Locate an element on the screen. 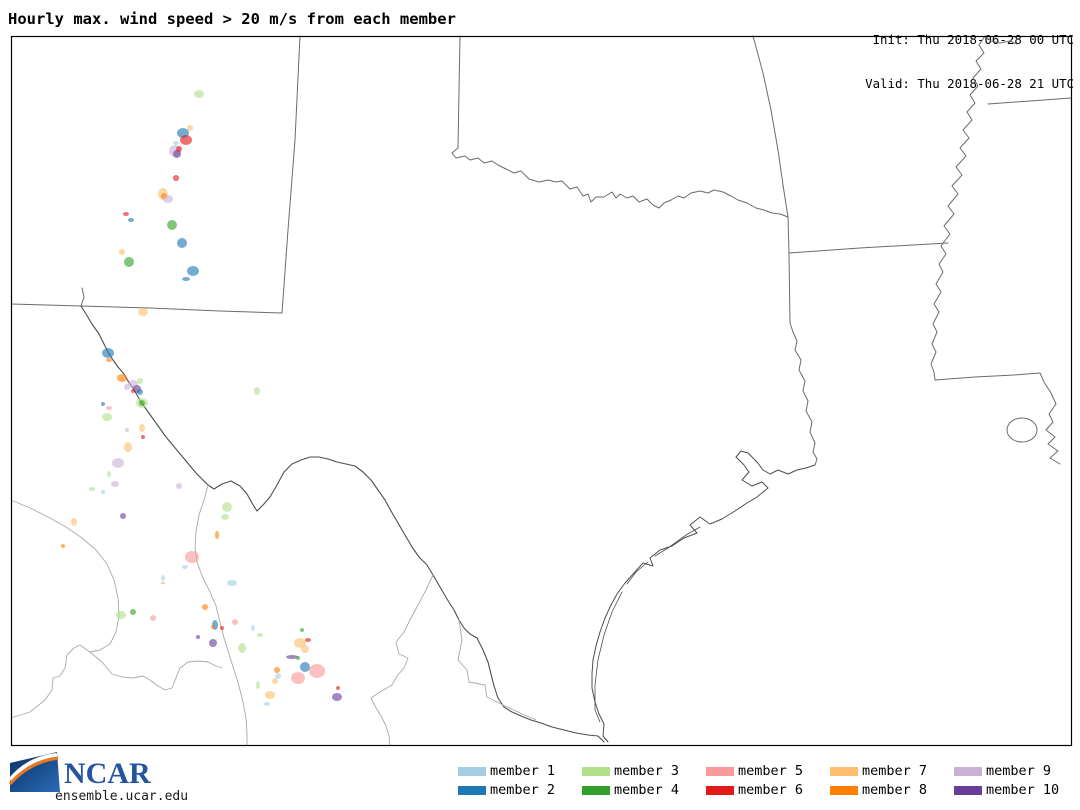 The height and width of the screenshot is (810, 1080). legend-label-member-1: member 1 is located at coordinates (523, 771).